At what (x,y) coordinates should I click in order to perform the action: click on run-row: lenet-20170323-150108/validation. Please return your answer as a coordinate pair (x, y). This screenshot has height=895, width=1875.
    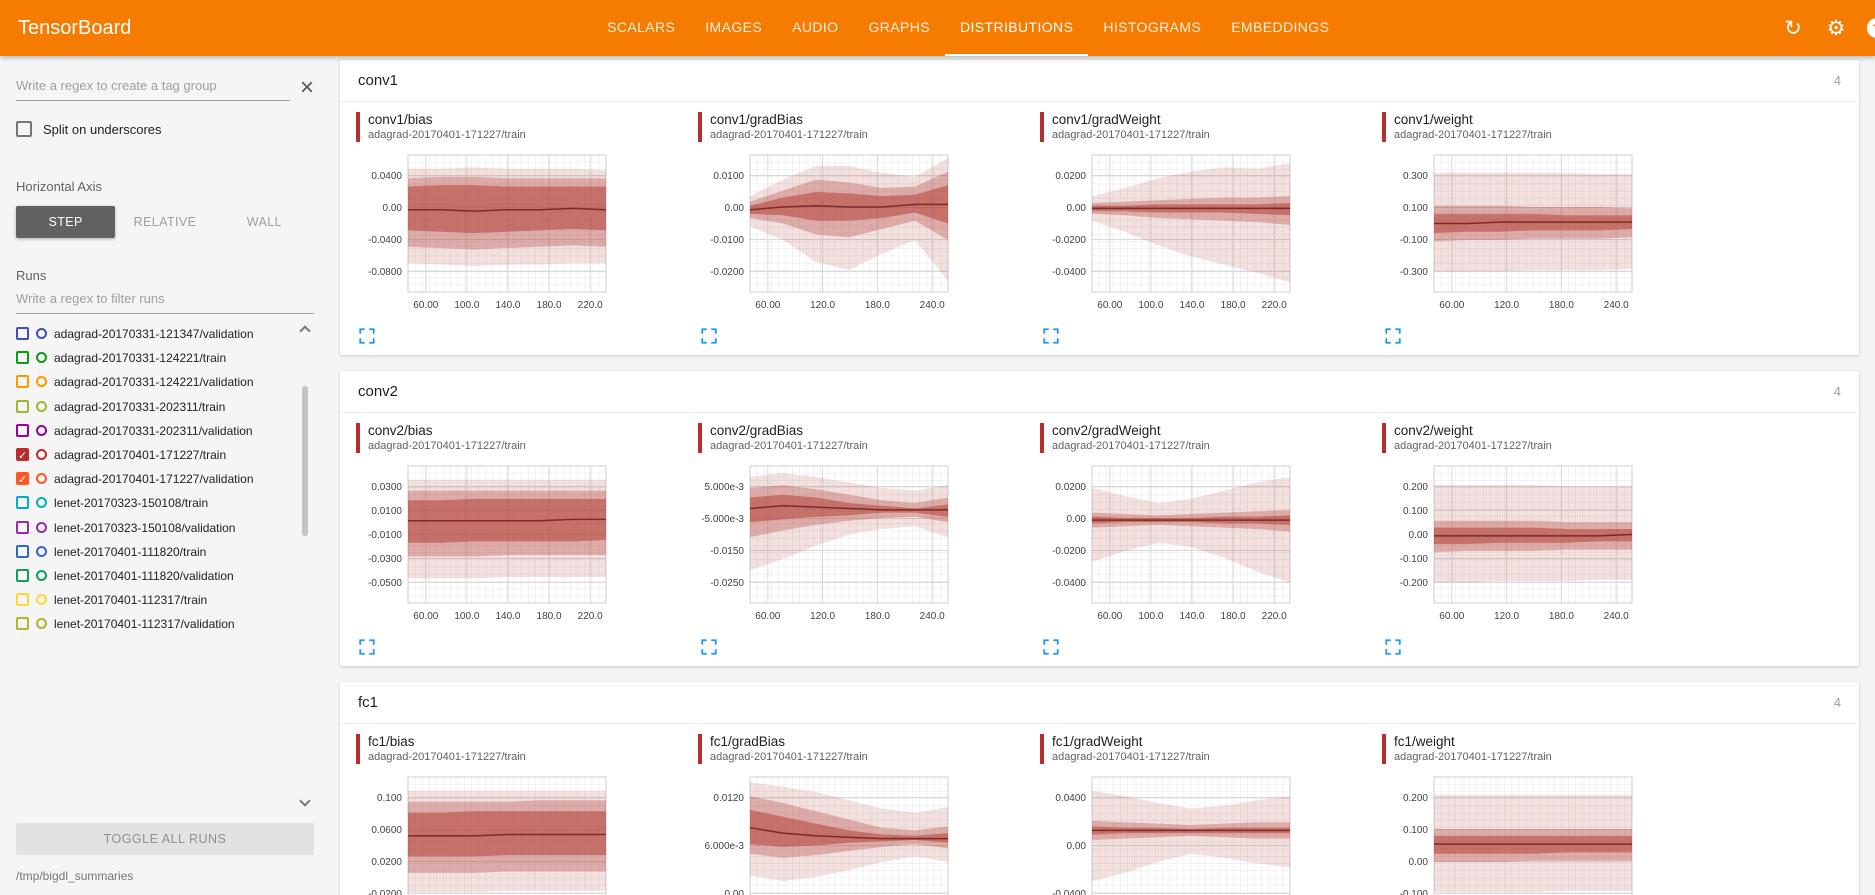
    Looking at the image, I should click on (154, 528).